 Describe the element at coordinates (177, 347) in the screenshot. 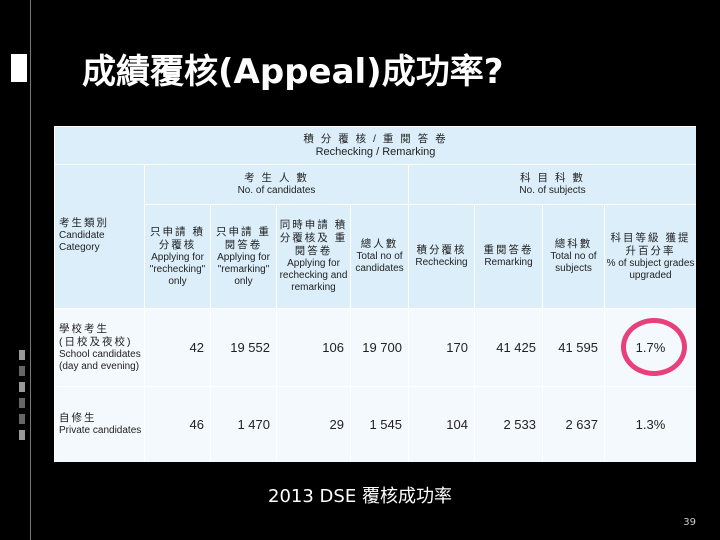

I see `table-cell: 42` at that location.